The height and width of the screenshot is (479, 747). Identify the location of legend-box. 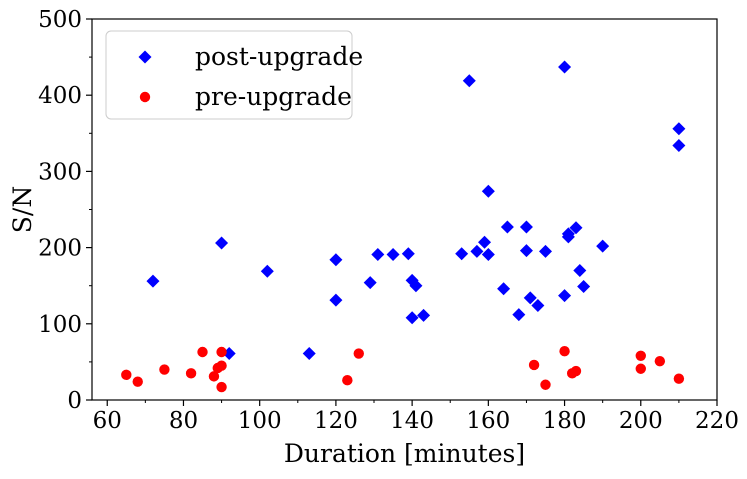
(229, 75).